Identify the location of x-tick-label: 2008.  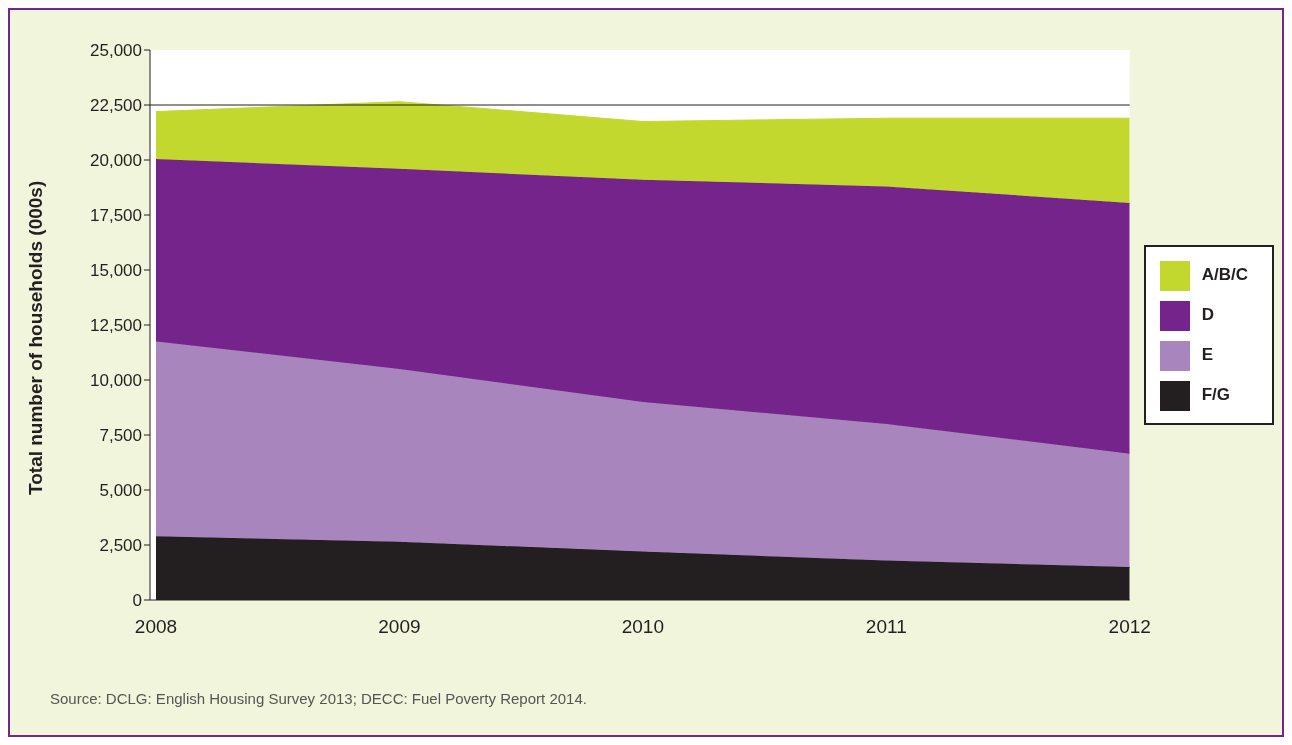
(156, 627).